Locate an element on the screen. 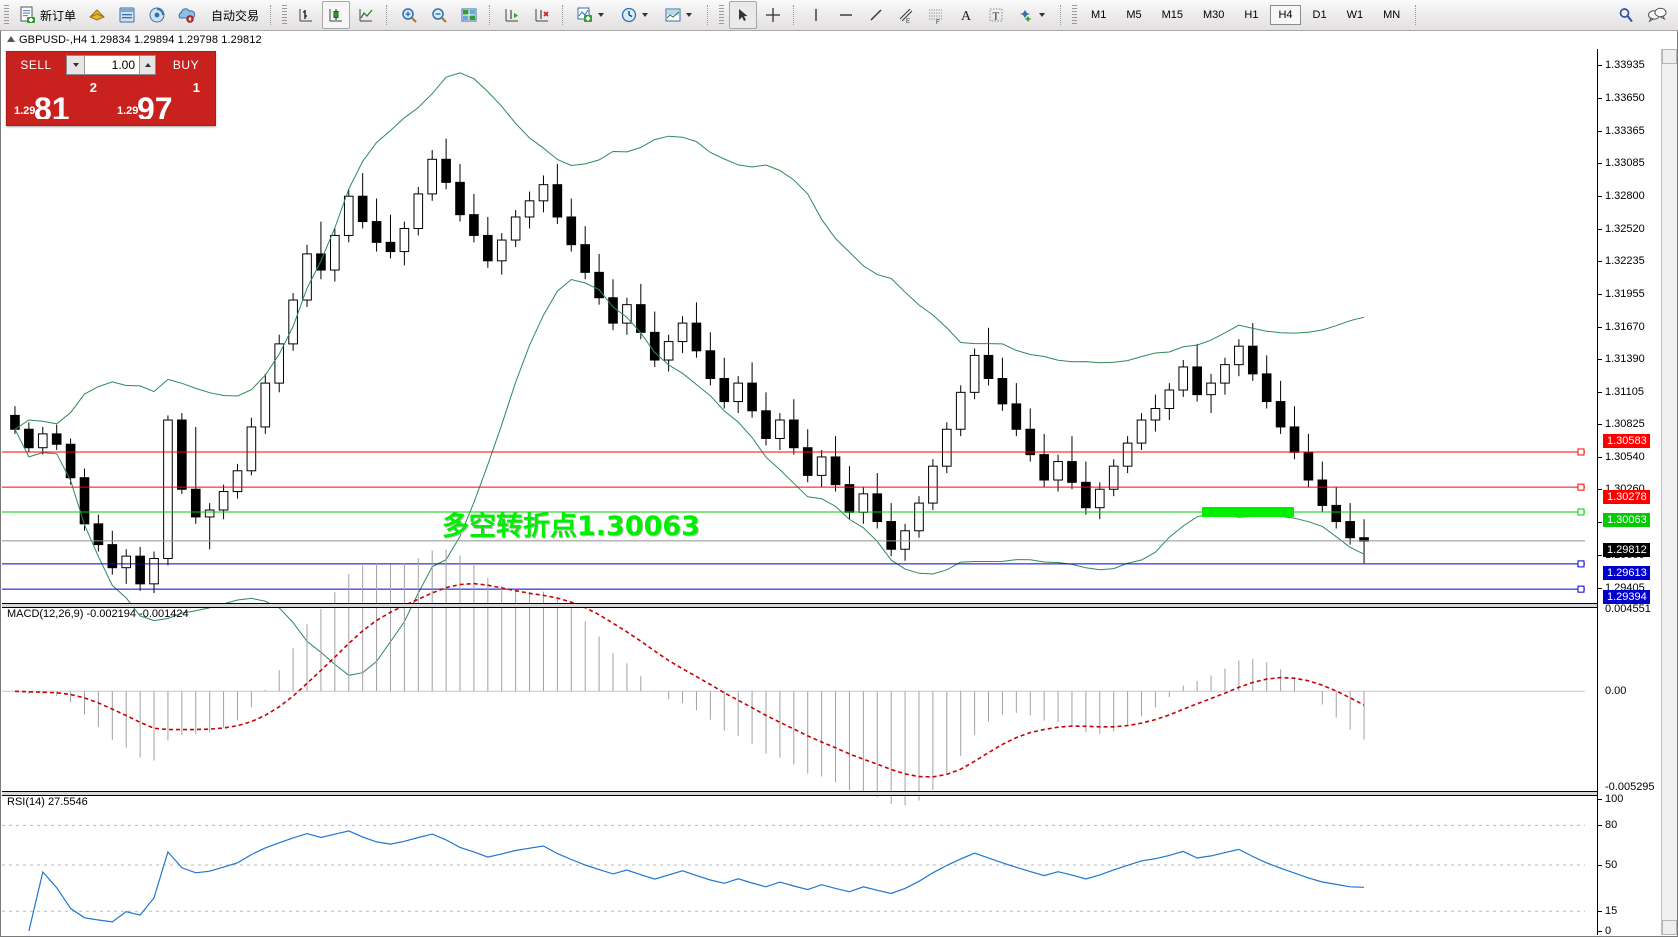  svg-text: F is located at coordinates (938, 22).